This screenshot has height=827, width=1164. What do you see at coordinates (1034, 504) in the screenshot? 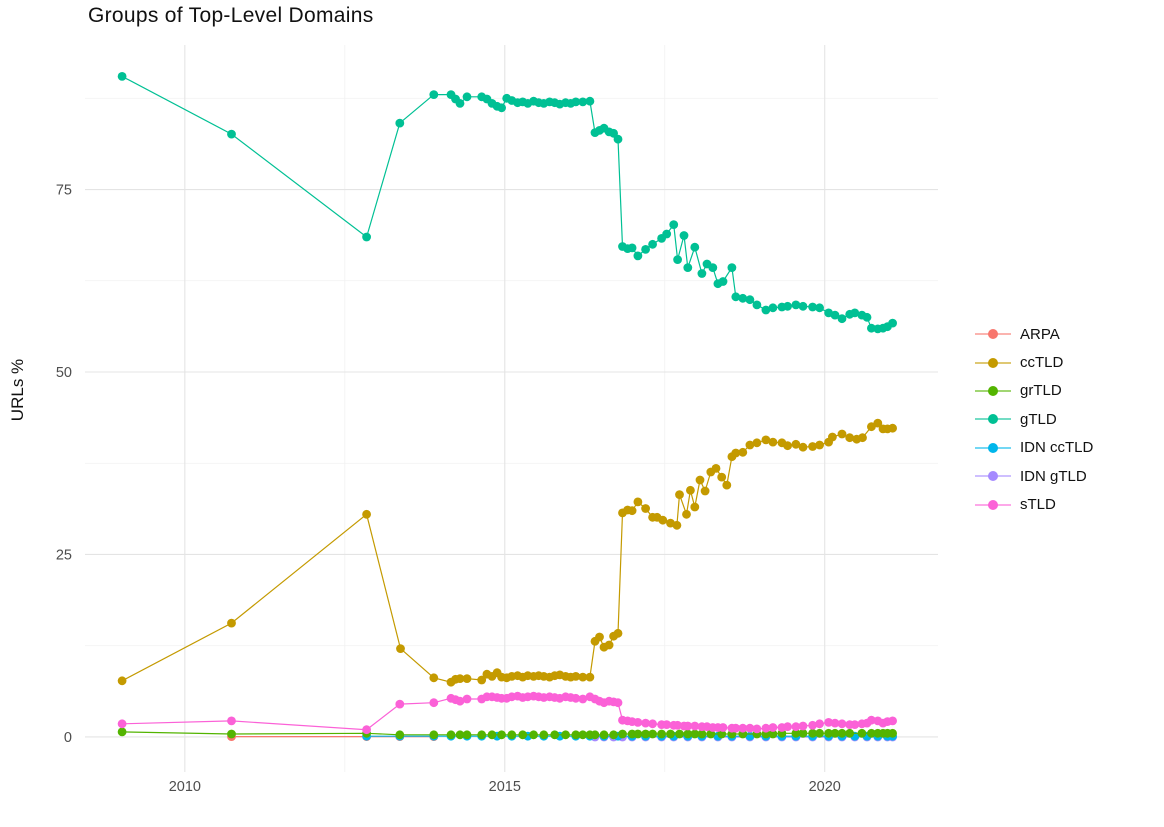
I see `legend-item-sTLD: sTLD` at bounding box center [1034, 504].